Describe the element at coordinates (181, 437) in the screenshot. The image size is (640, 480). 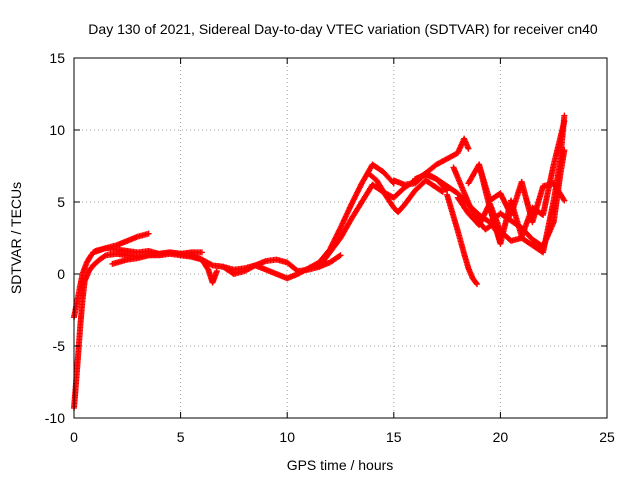
I see `x-tick-label: 5` at that location.